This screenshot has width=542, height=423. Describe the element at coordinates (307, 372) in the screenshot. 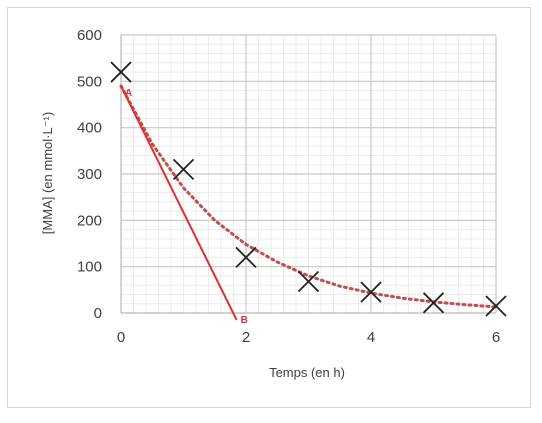

I see `x-axis-title: Temps (en h)` at that location.